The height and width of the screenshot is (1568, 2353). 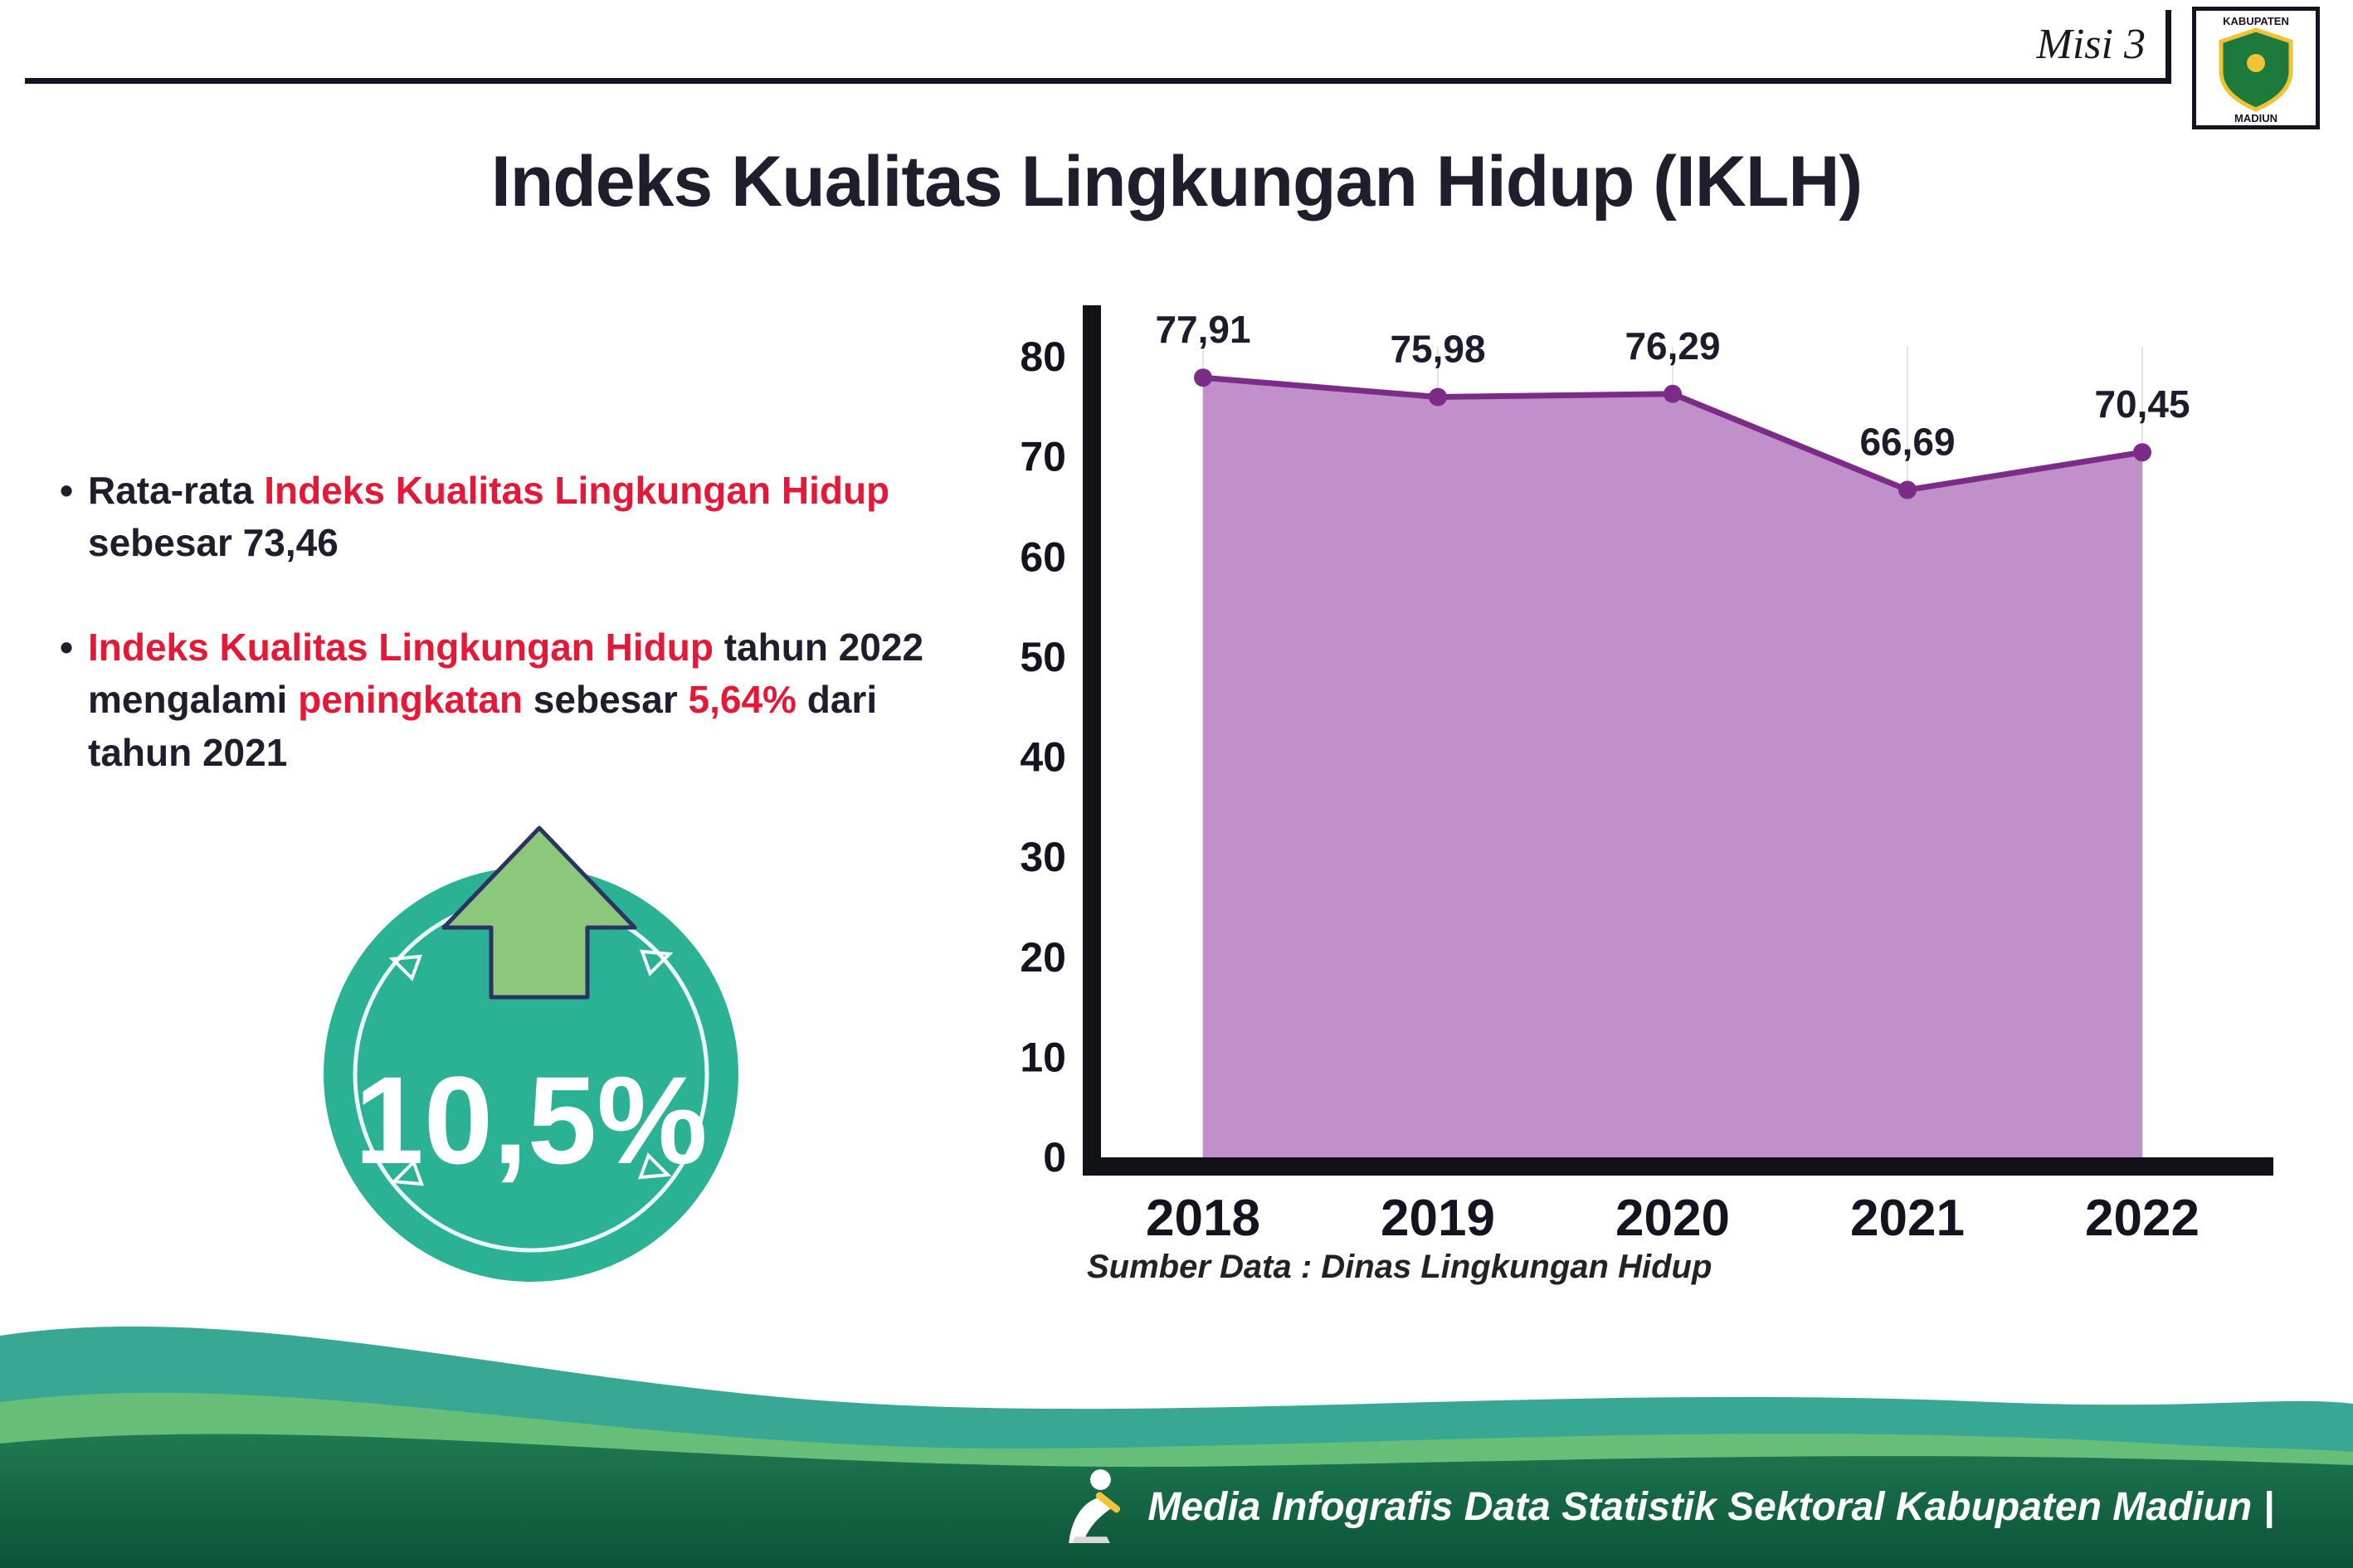 I want to click on logo-text-bottom: MADIUN, so click(x=2255, y=118).